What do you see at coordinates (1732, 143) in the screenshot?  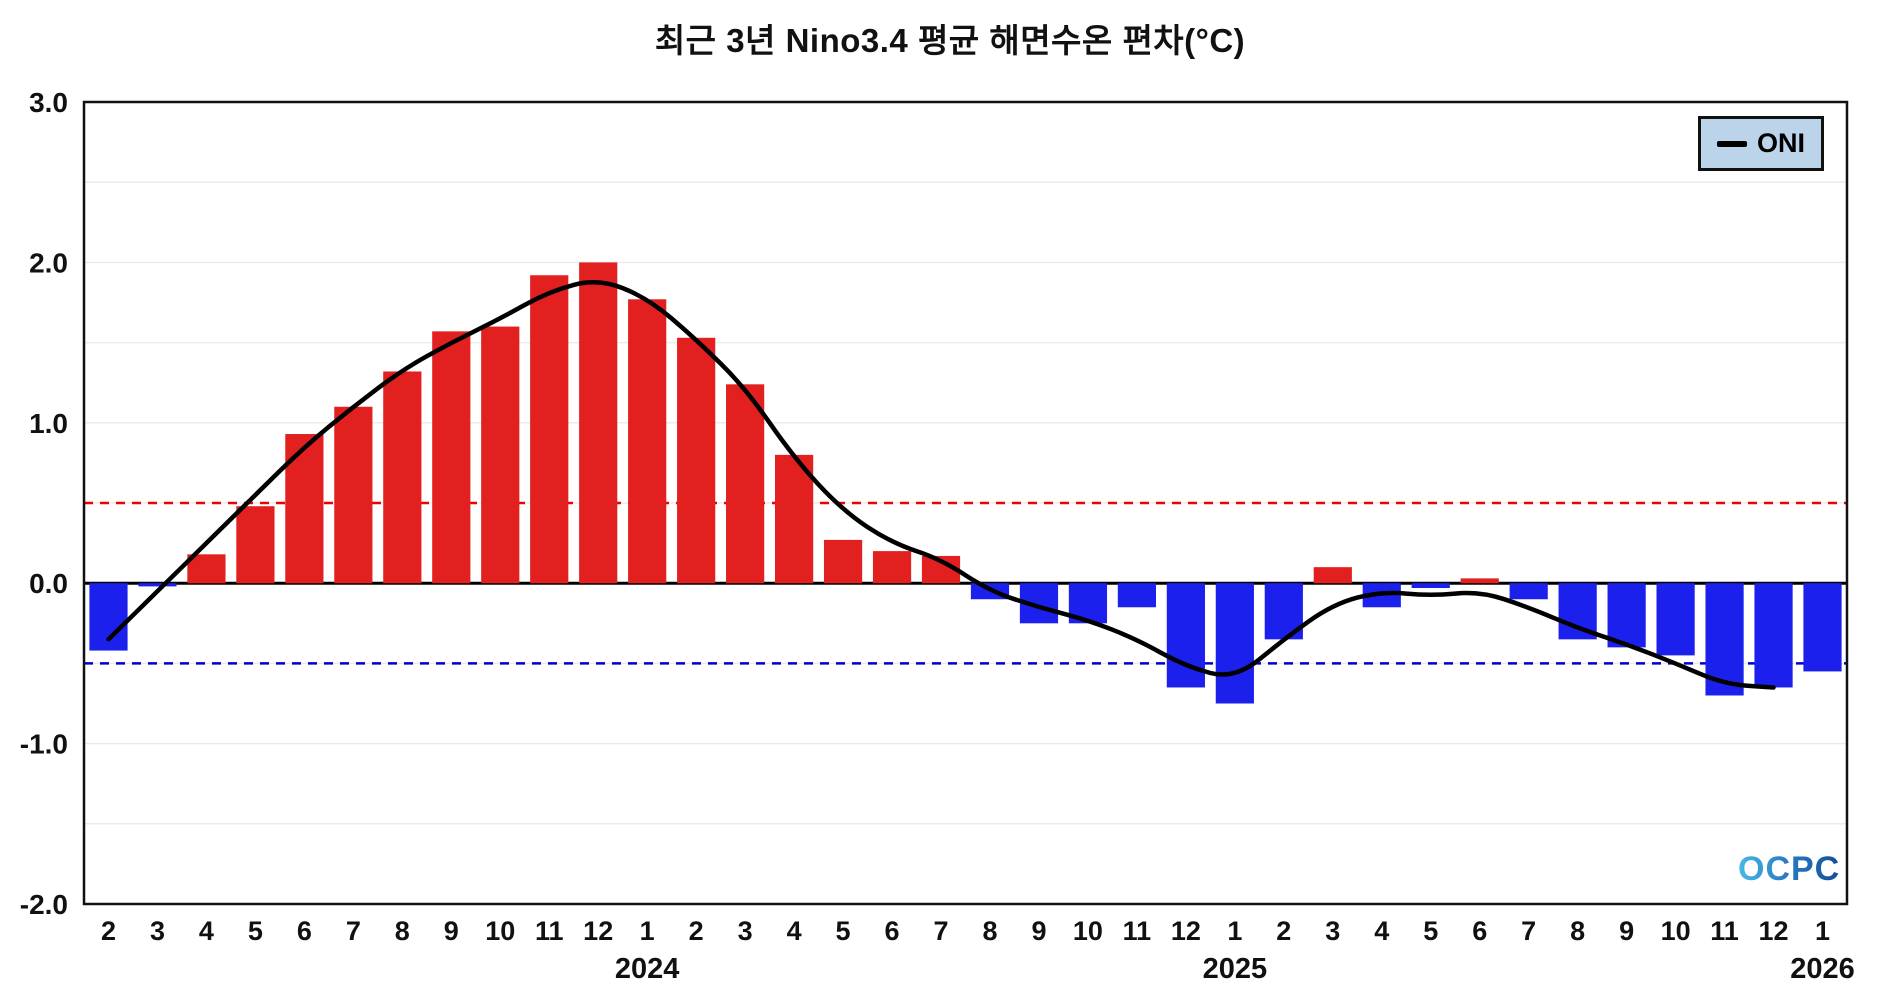 I see `oni-line-icon` at bounding box center [1732, 143].